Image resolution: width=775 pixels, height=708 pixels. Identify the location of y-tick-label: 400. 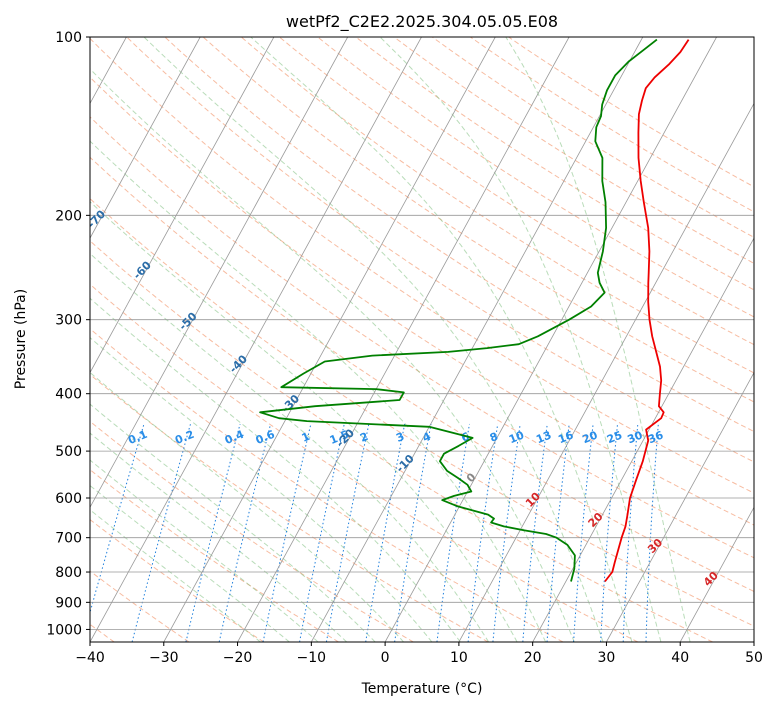
(68, 395).